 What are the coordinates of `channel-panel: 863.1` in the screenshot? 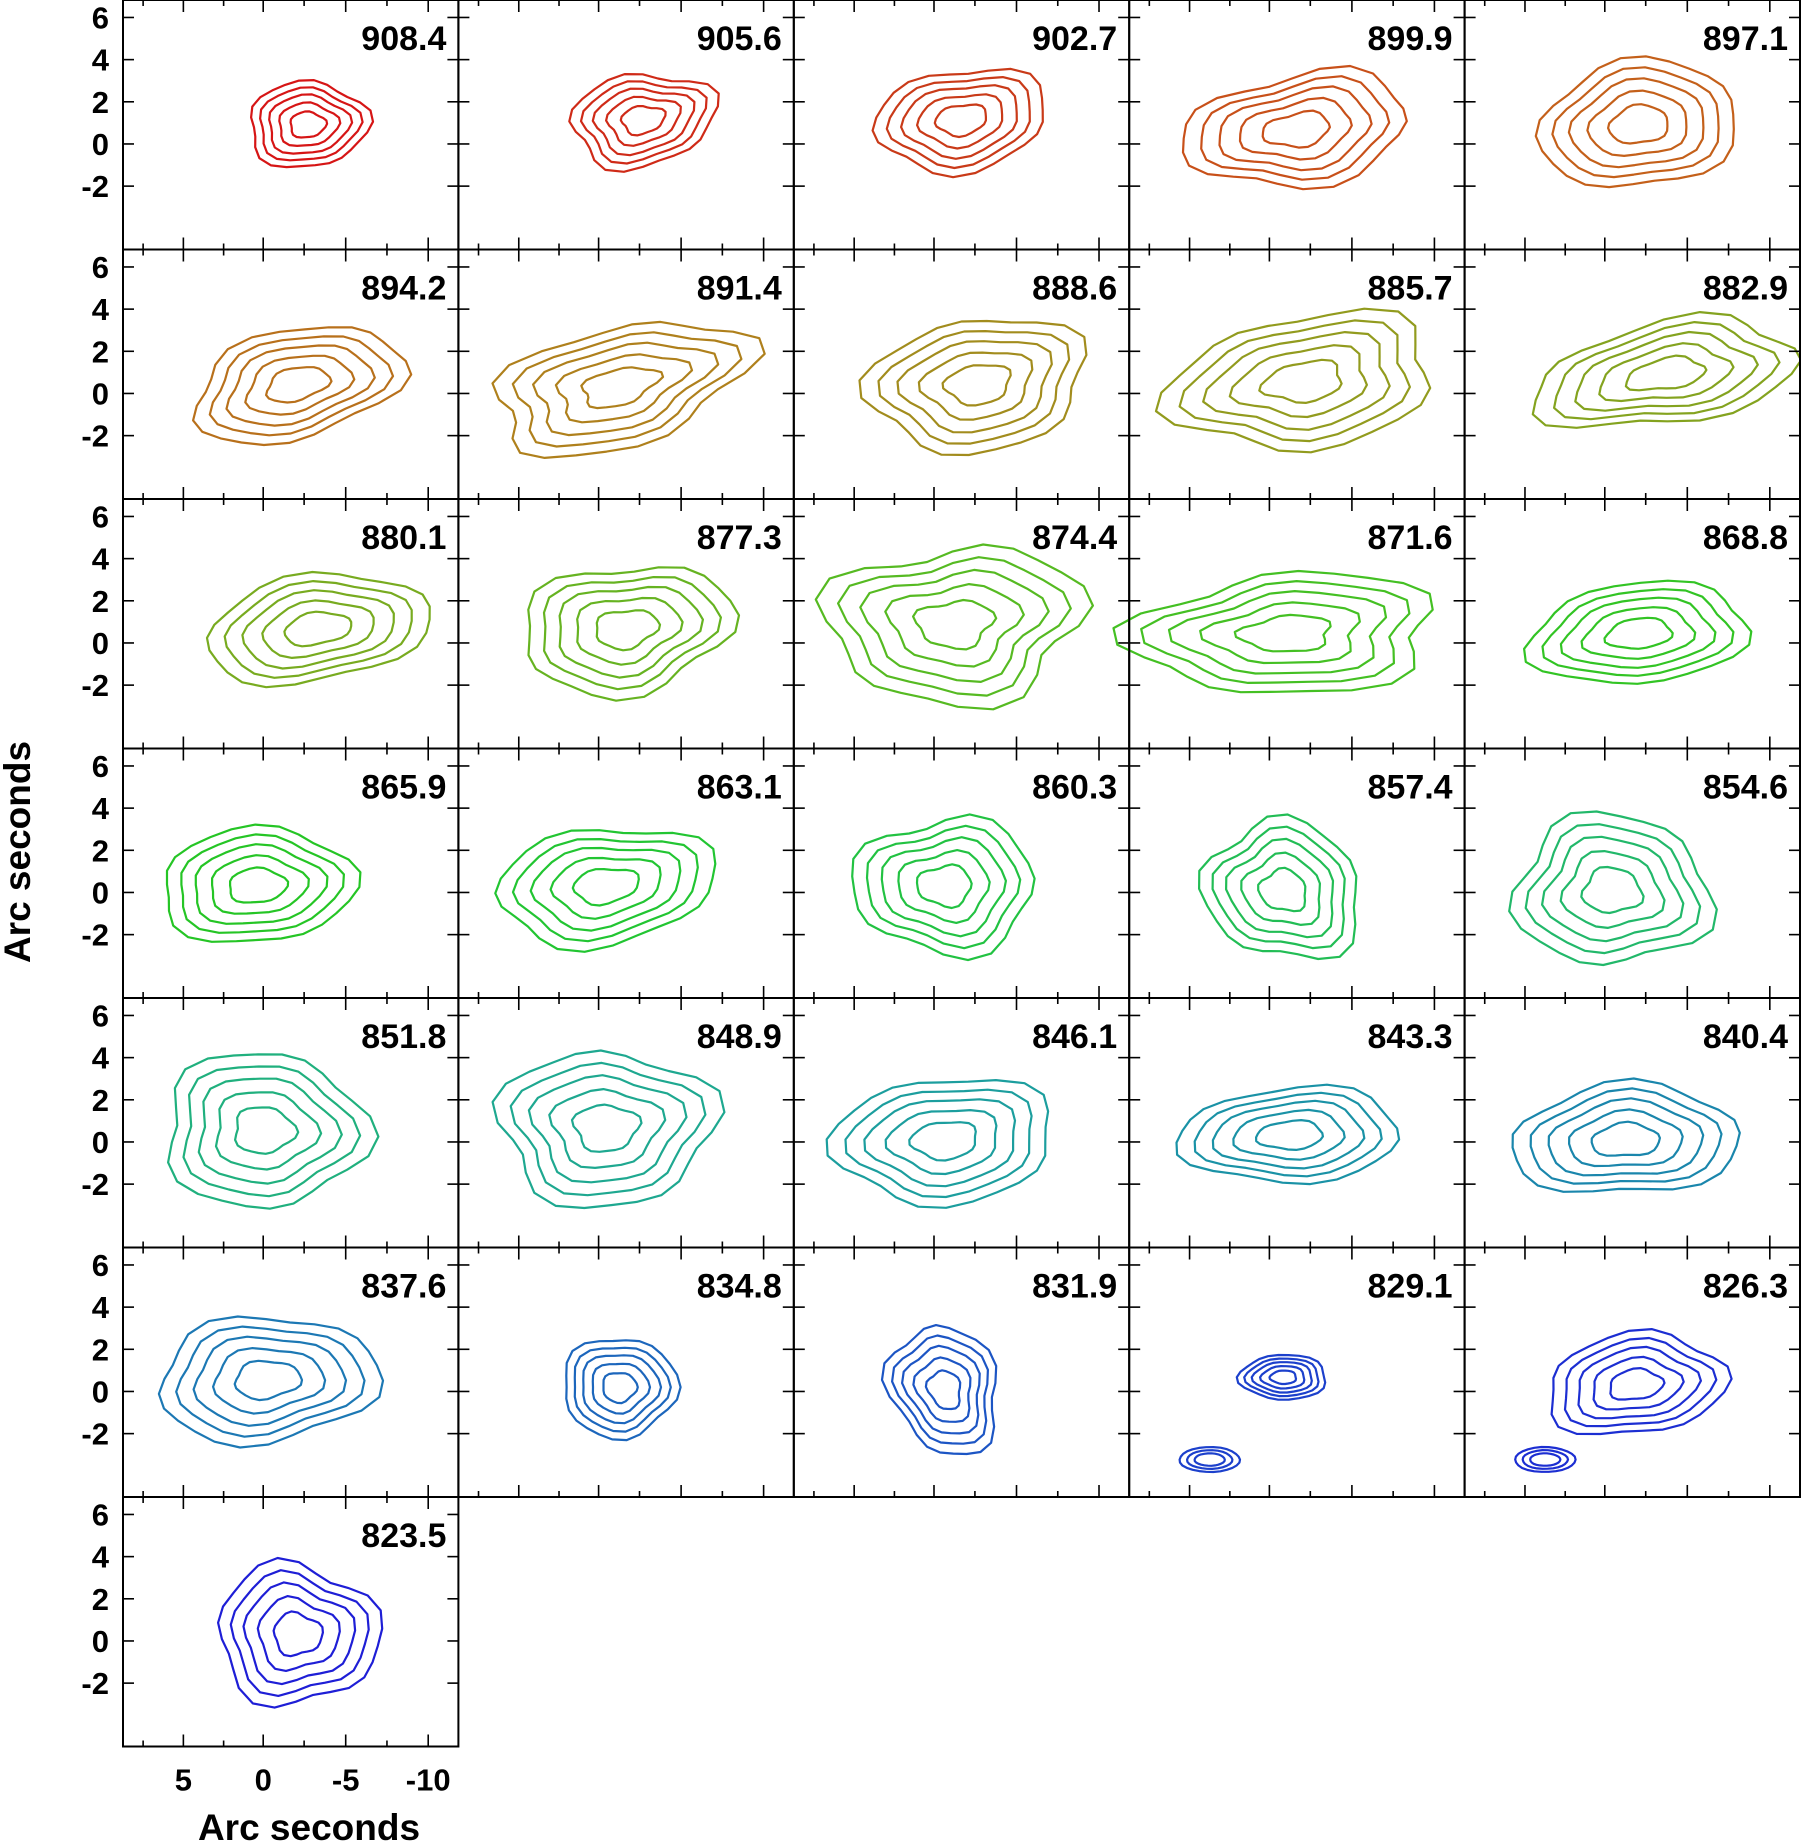 It's located at (626, 873).